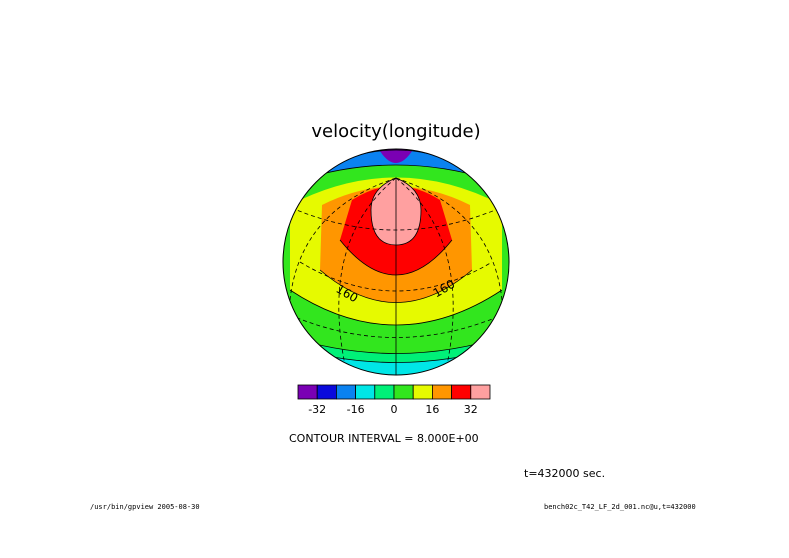 Image resolution: width=789 pixels, height=558 pixels. What do you see at coordinates (396, 271) in the screenshot?
I see `grid-lines` at bounding box center [396, 271].